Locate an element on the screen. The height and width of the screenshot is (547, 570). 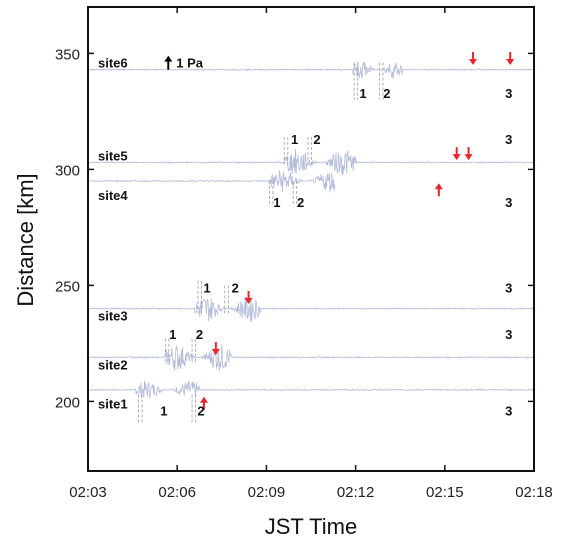
phase-label-site2-2: 2 is located at coordinates (199, 334).